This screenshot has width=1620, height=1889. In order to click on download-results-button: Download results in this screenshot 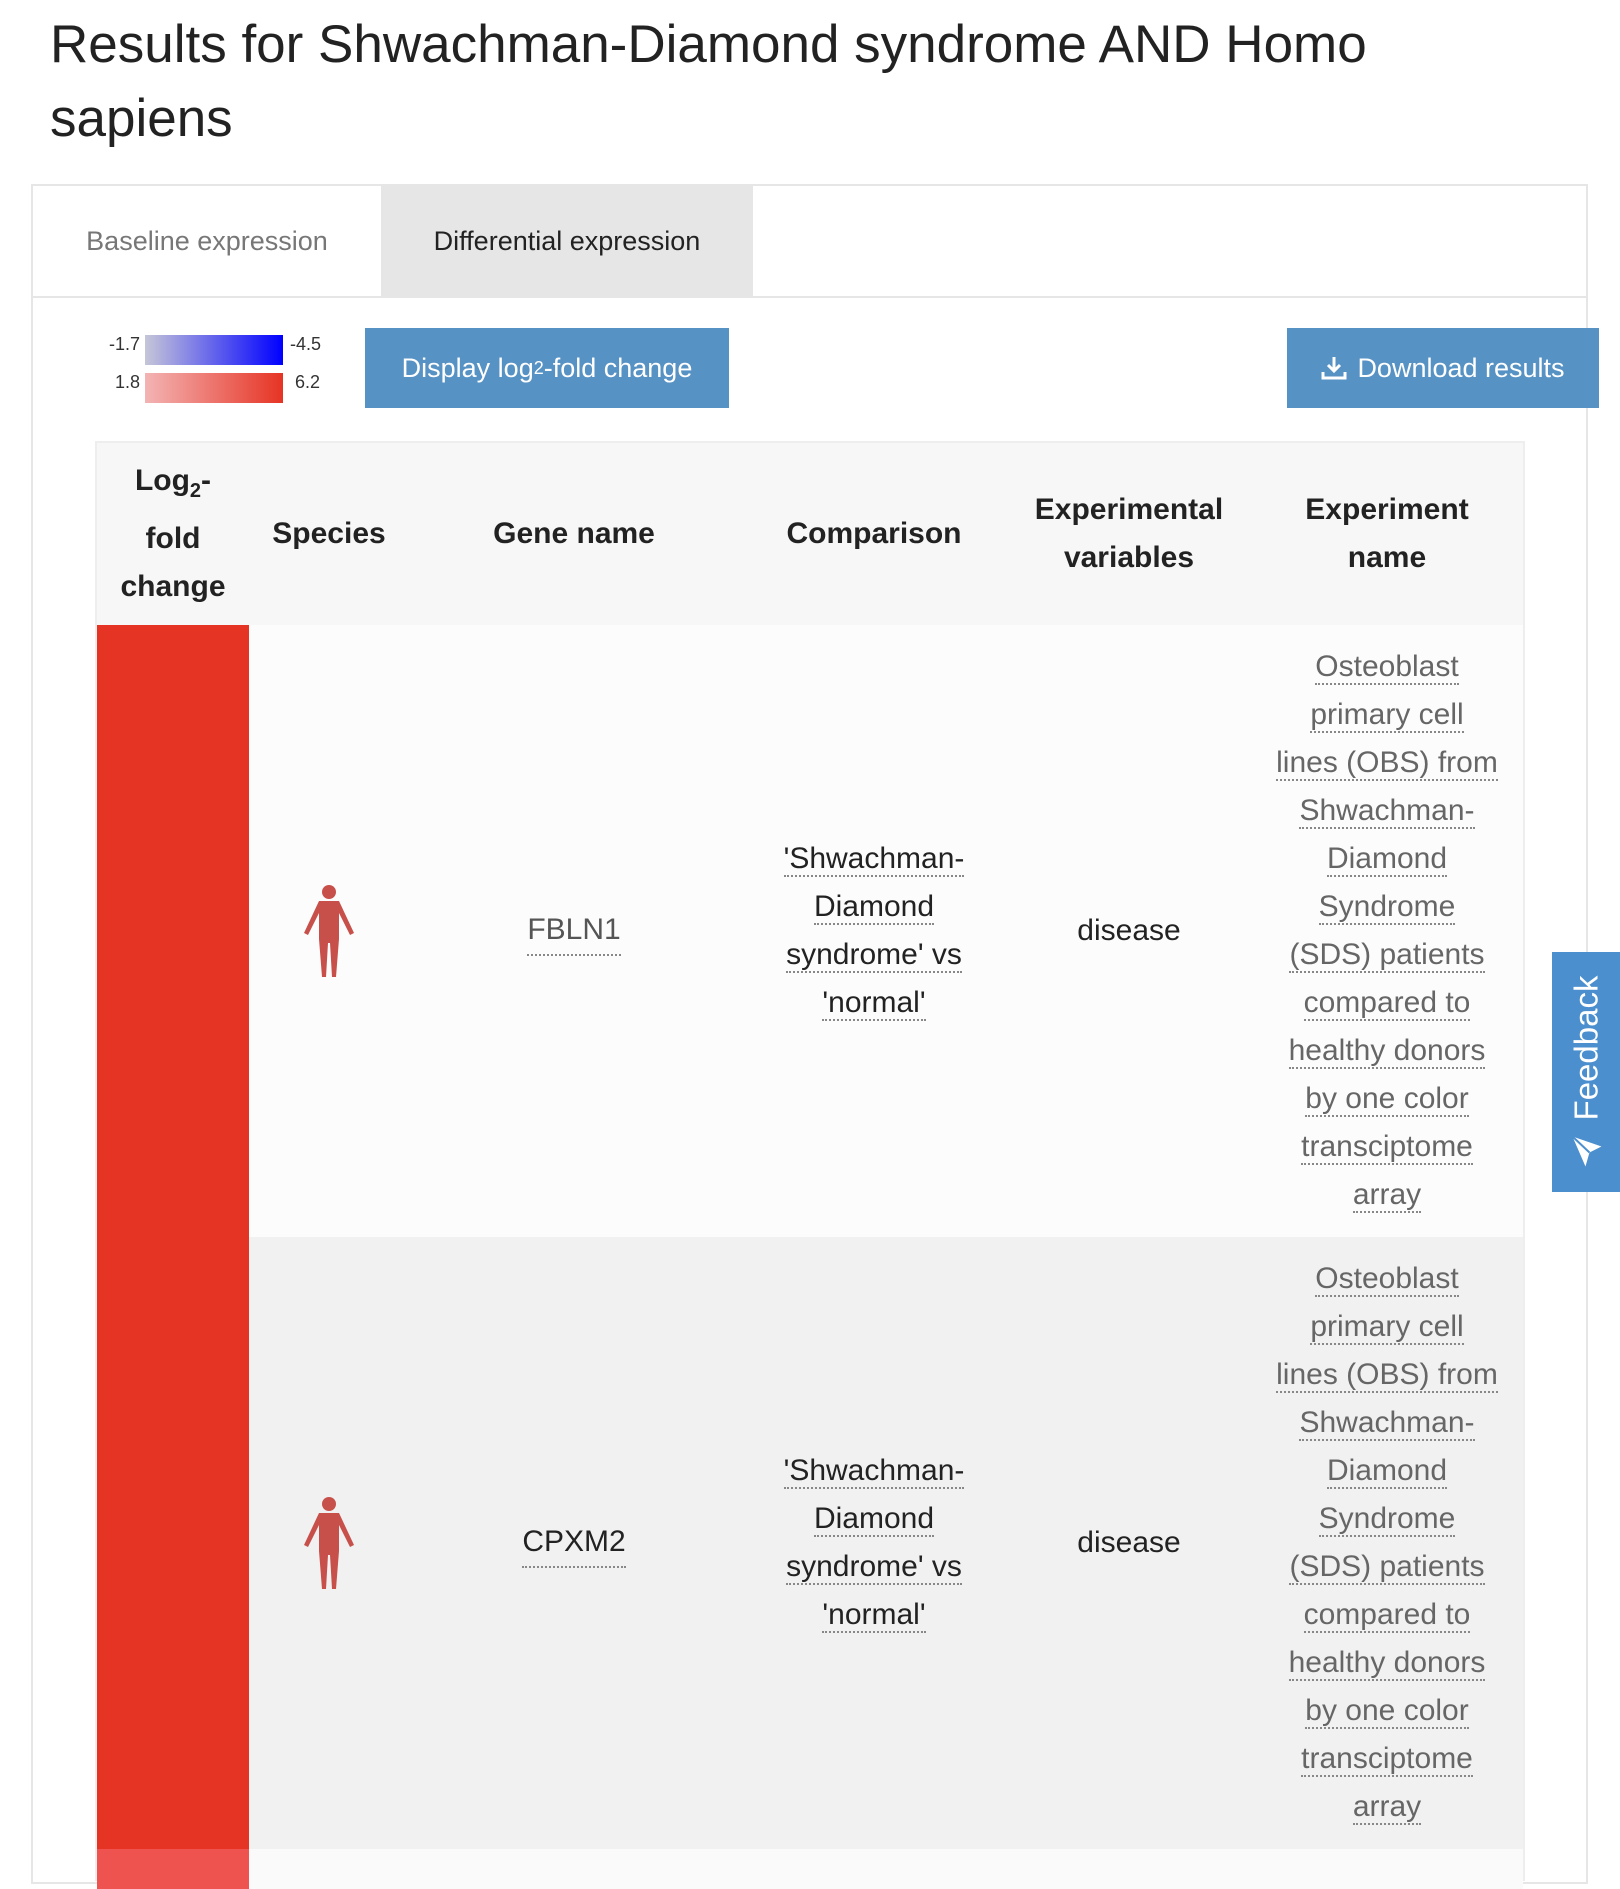, I will do `click(1443, 368)`.